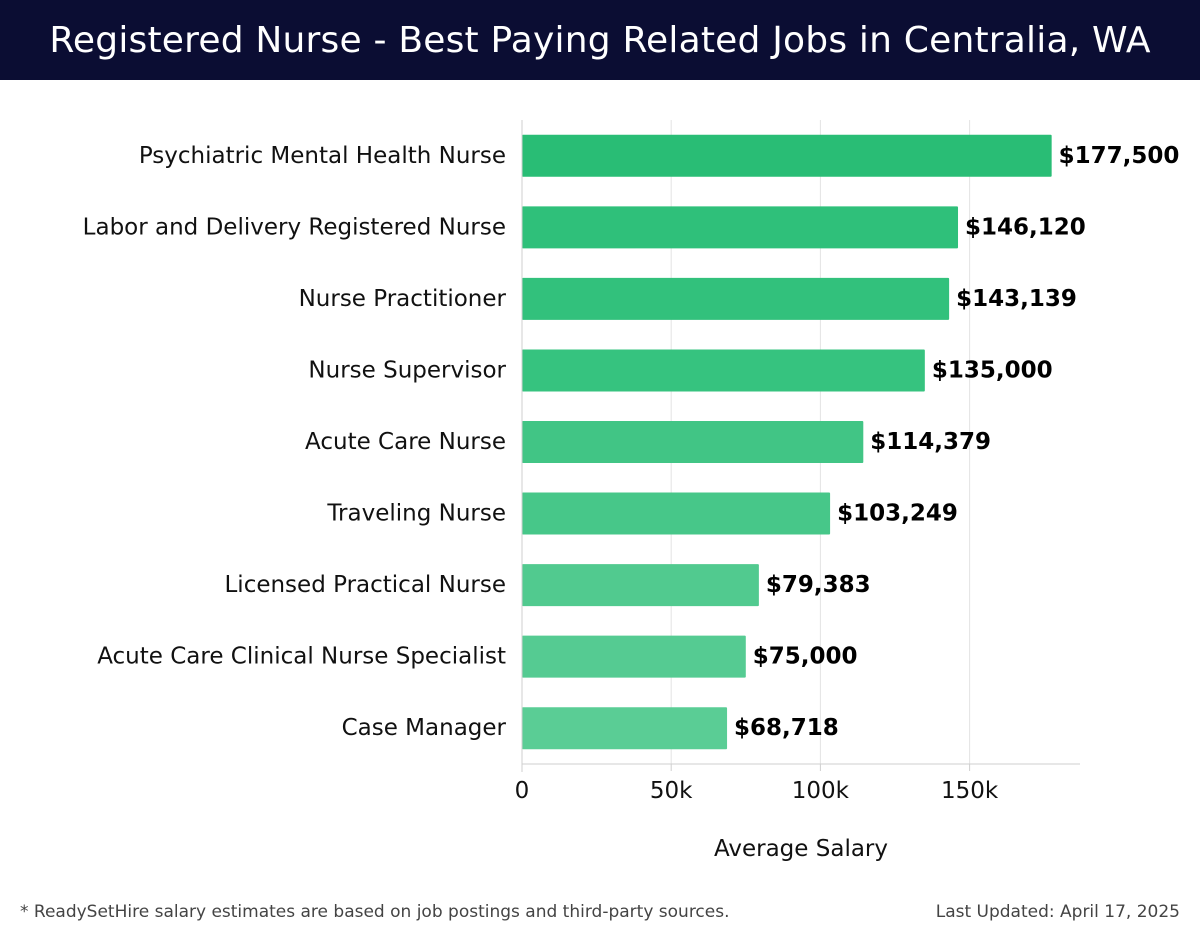 Image resolution: width=1200 pixels, height=940 pixels. Describe the element at coordinates (1016, 299) in the screenshot. I see `value-label: $143,139` at that location.